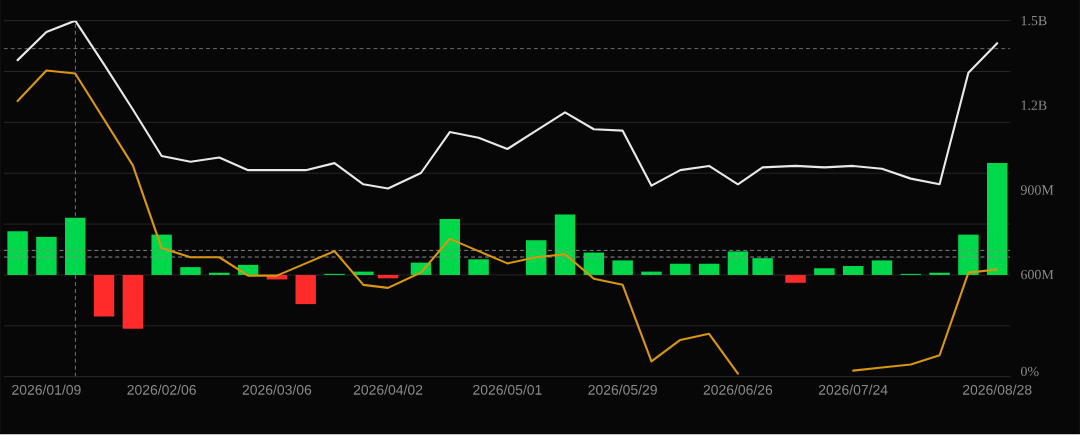 The image size is (1080, 435). What do you see at coordinates (277, 390) in the screenshot?
I see `x-tick-label: 2026/03/06` at bounding box center [277, 390].